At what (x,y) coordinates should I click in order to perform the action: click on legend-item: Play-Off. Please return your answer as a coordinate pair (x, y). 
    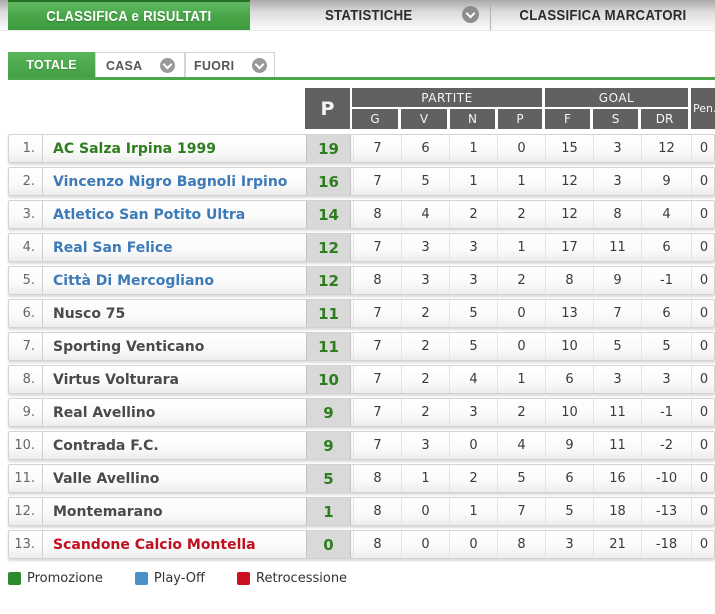
    Looking at the image, I should click on (169, 578).